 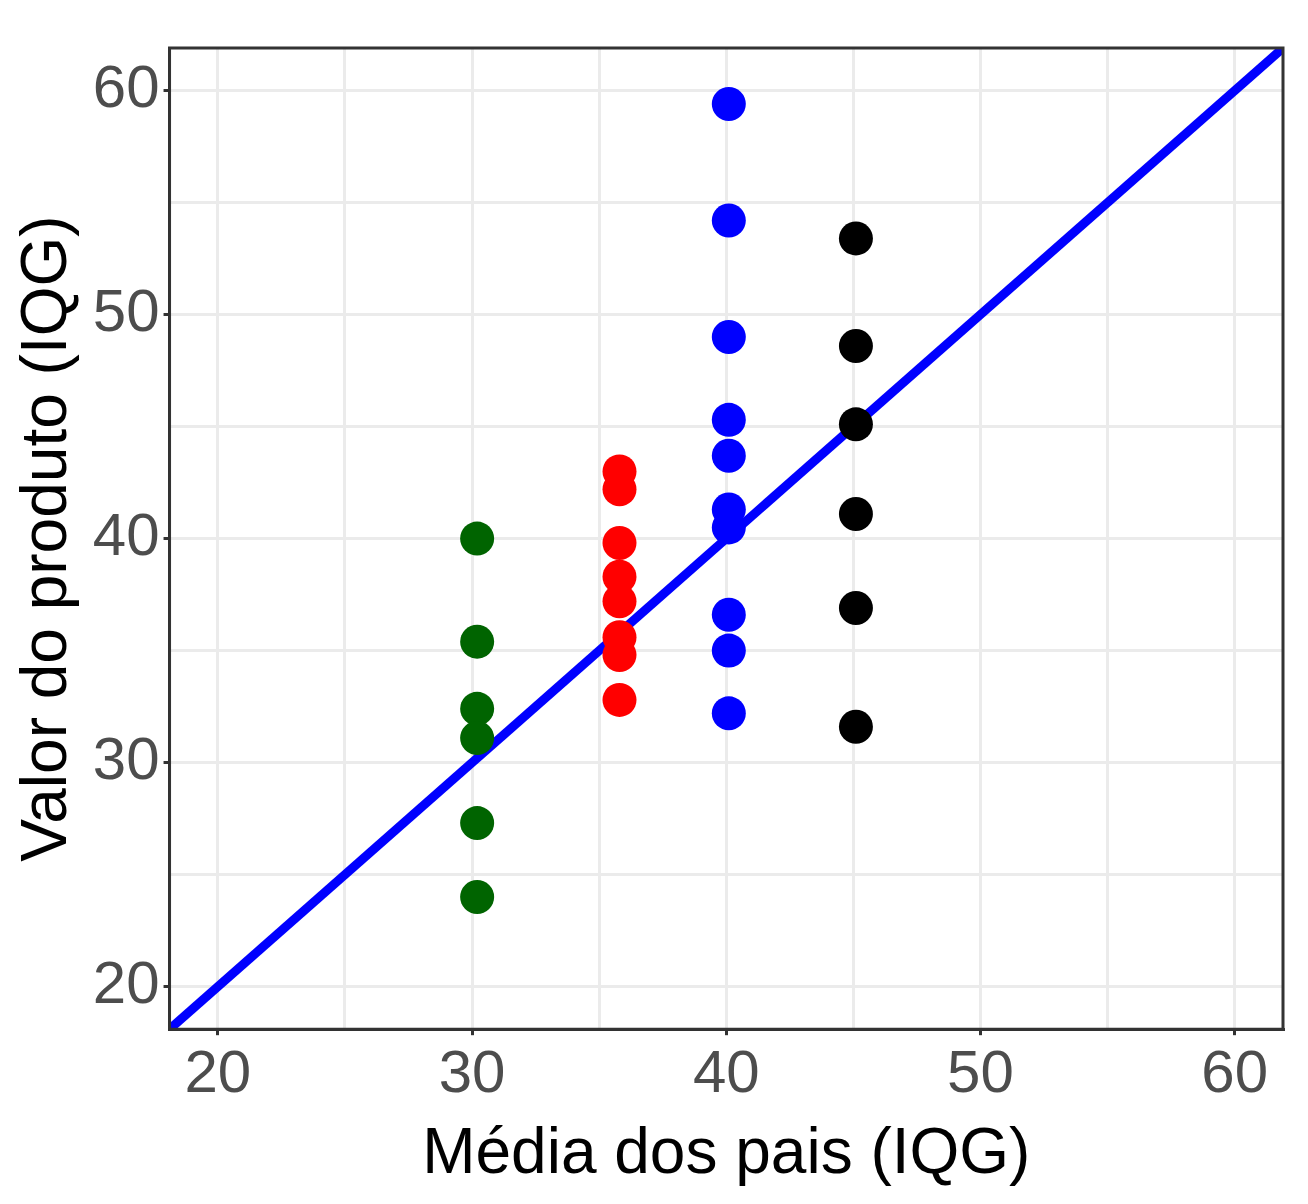 What do you see at coordinates (44, 538) in the screenshot?
I see `y-axis-title: Valor do produto (IQG)` at bounding box center [44, 538].